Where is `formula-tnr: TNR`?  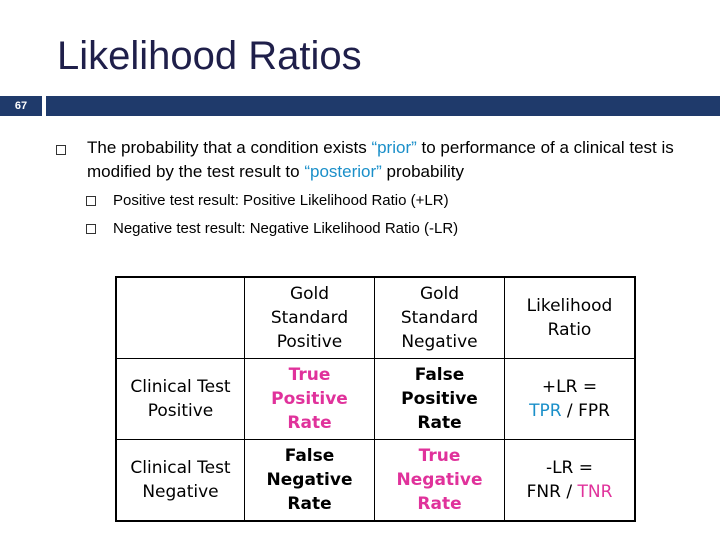 formula-tnr: TNR is located at coordinates (595, 492).